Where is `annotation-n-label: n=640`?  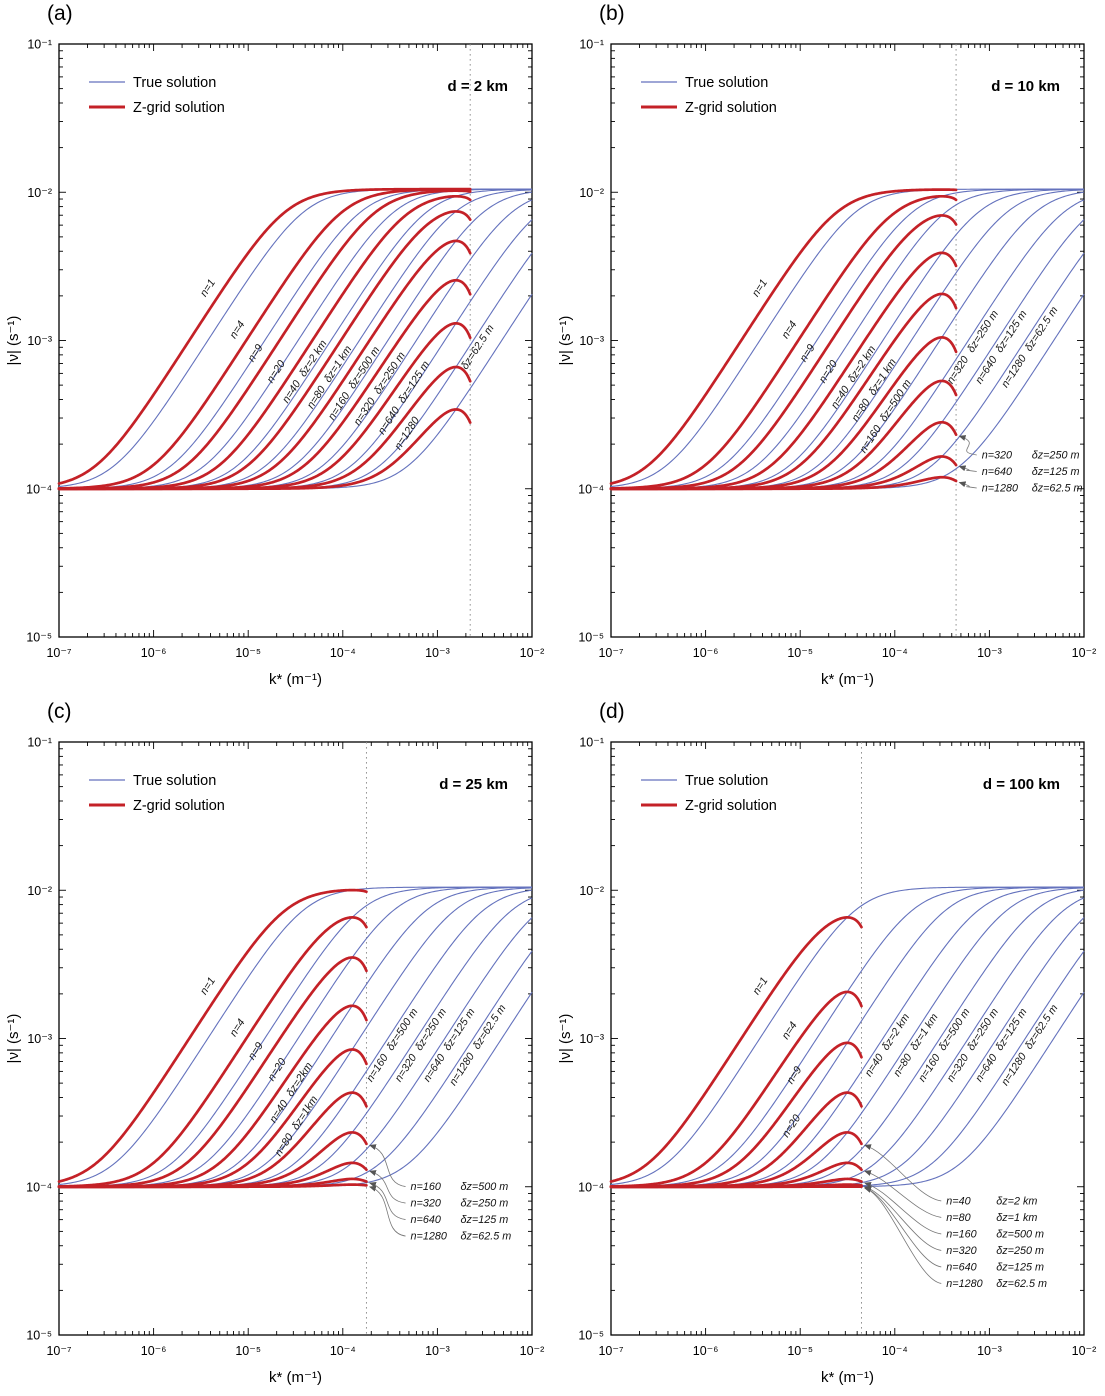 annotation-n-label: n=640 is located at coordinates (426, 1220).